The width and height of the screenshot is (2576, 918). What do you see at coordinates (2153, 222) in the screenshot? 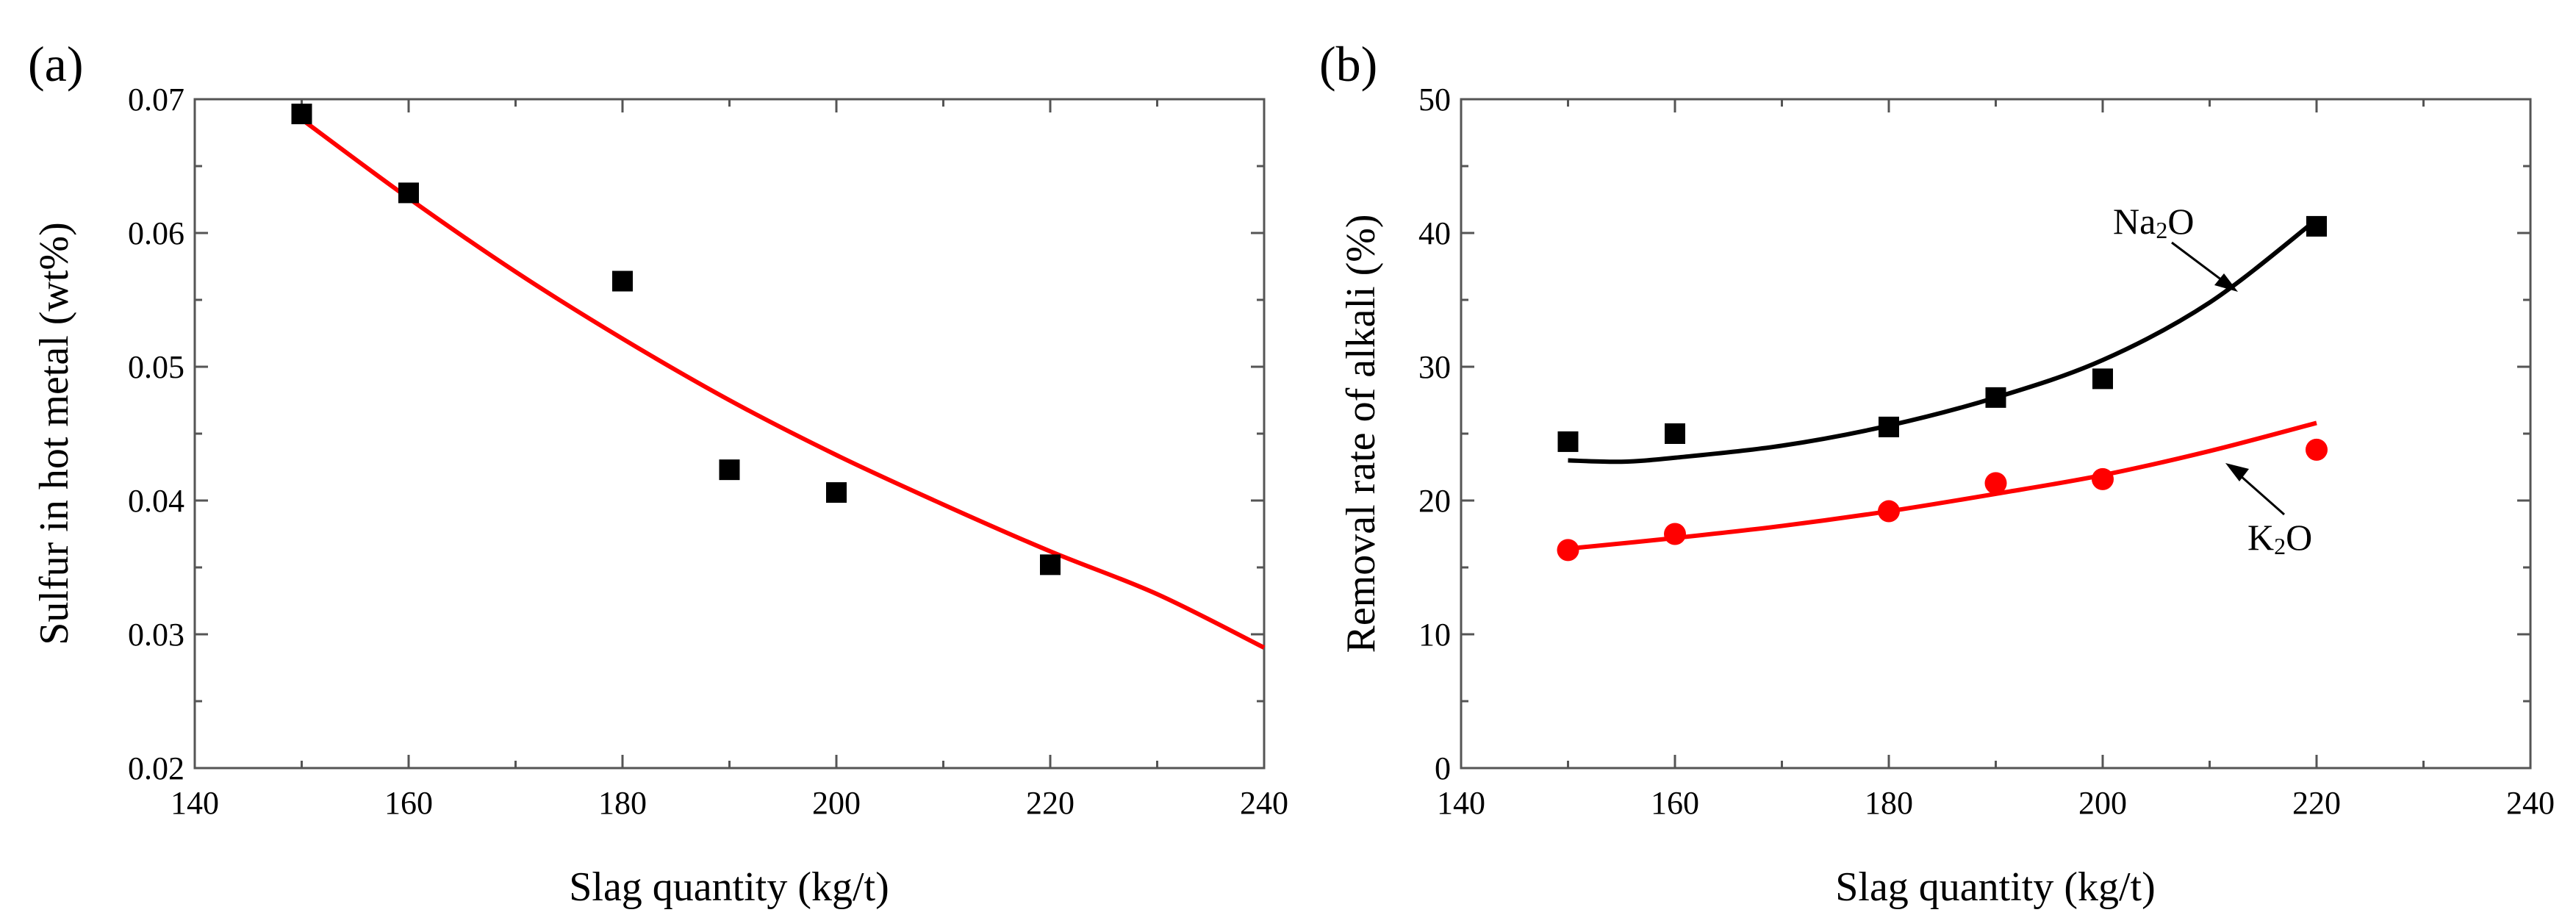
I see `na2o-annotation: Na2O` at bounding box center [2153, 222].